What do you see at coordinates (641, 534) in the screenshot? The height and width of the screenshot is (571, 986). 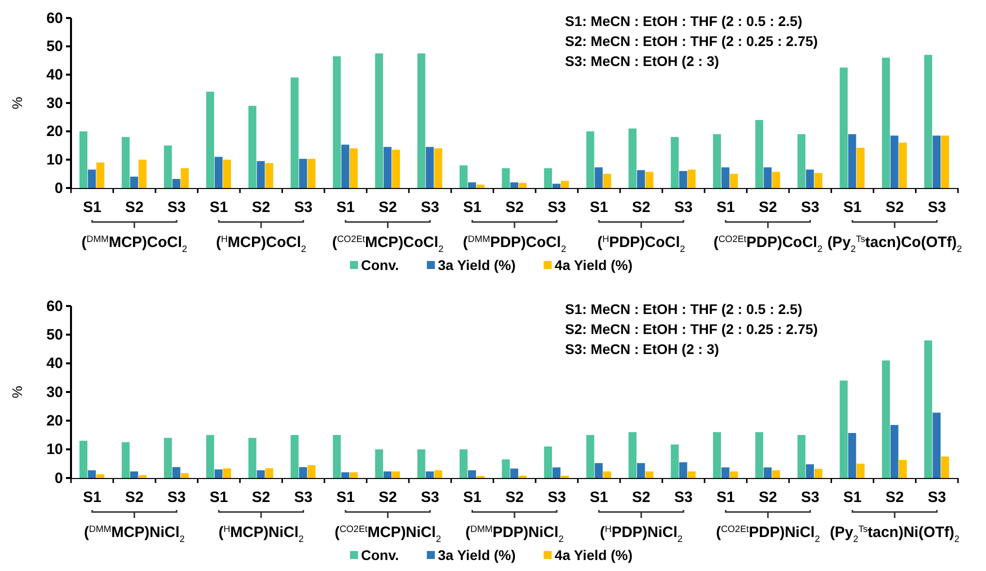 I see `text: ($^{H}$PDP)NiCl$_{2}$` at bounding box center [641, 534].